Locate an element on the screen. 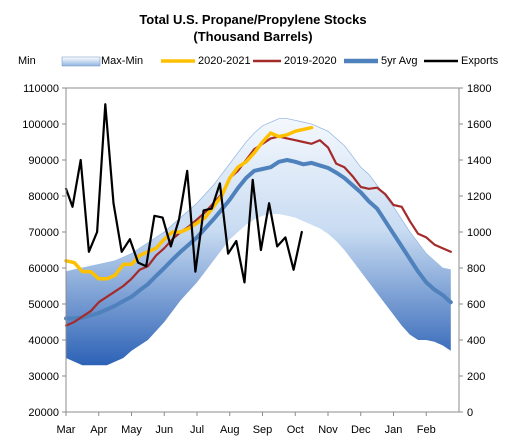 The width and height of the screenshot is (507, 448). y-right-tick-label: 400 is located at coordinates (476, 341).